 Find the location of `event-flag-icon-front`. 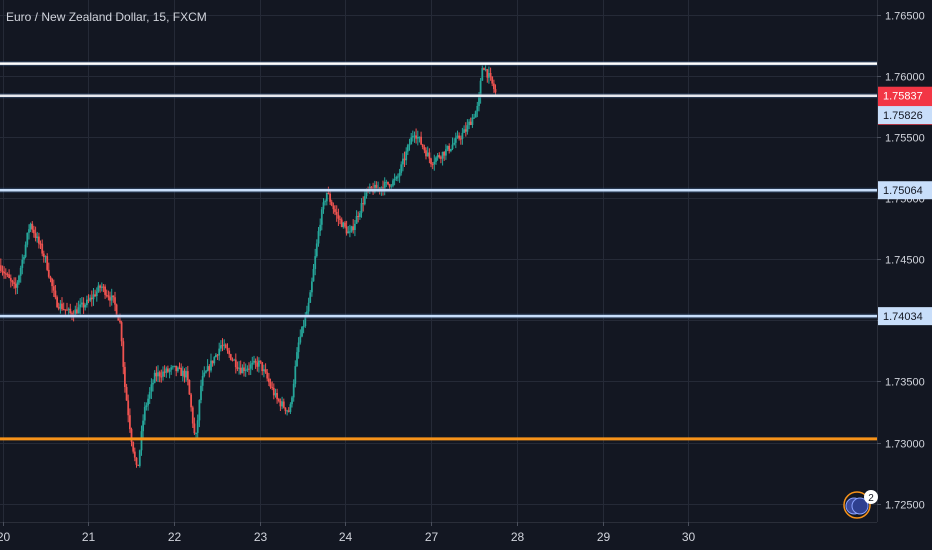

event-flag-icon-front is located at coordinates (860, 506).